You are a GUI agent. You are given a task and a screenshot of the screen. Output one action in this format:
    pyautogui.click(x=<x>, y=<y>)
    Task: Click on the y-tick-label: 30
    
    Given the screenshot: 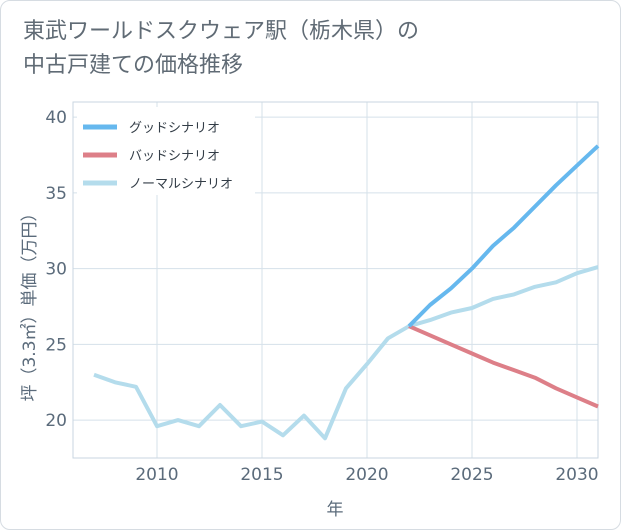 What is the action you would take?
    pyautogui.click(x=56, y=270)
    